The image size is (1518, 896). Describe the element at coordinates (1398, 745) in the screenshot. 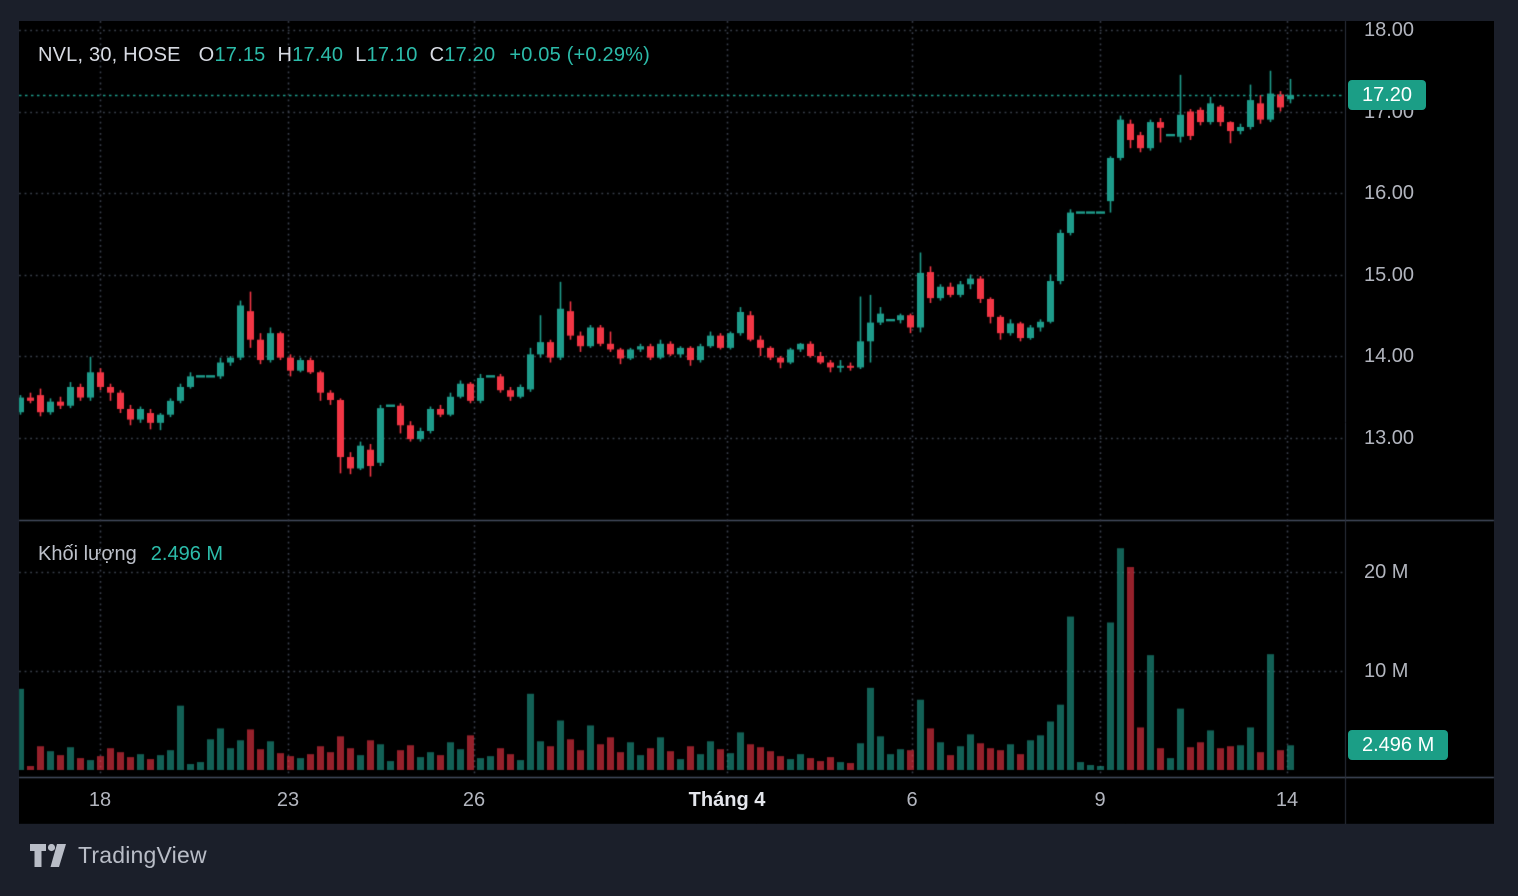

I see `last-volume-badge: 2.496 M` at that location.